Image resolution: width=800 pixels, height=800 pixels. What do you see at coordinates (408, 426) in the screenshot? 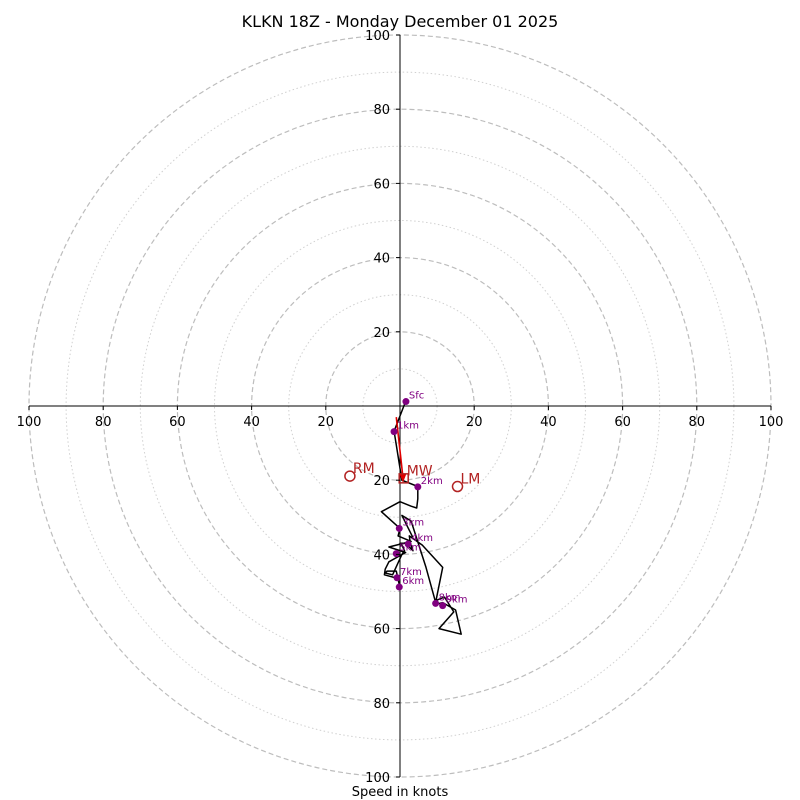
I see `height-marker-label-1km: 1km` at bounding box center [408, 426].